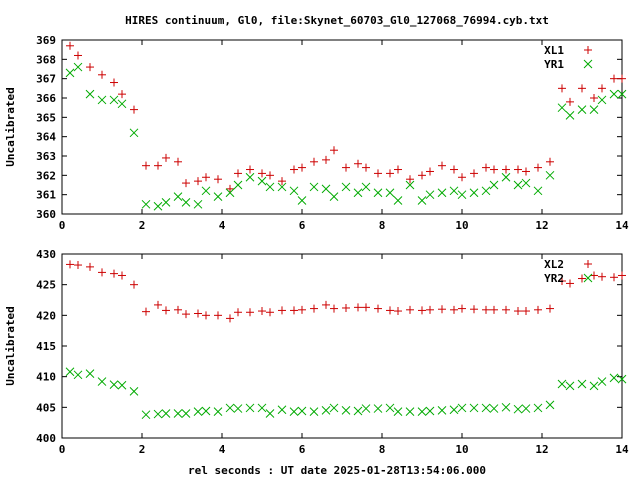 Image resolution: width=640 pixels, height=480 pixels. I want to click on y-tick-label: 368, so click(46, 59).